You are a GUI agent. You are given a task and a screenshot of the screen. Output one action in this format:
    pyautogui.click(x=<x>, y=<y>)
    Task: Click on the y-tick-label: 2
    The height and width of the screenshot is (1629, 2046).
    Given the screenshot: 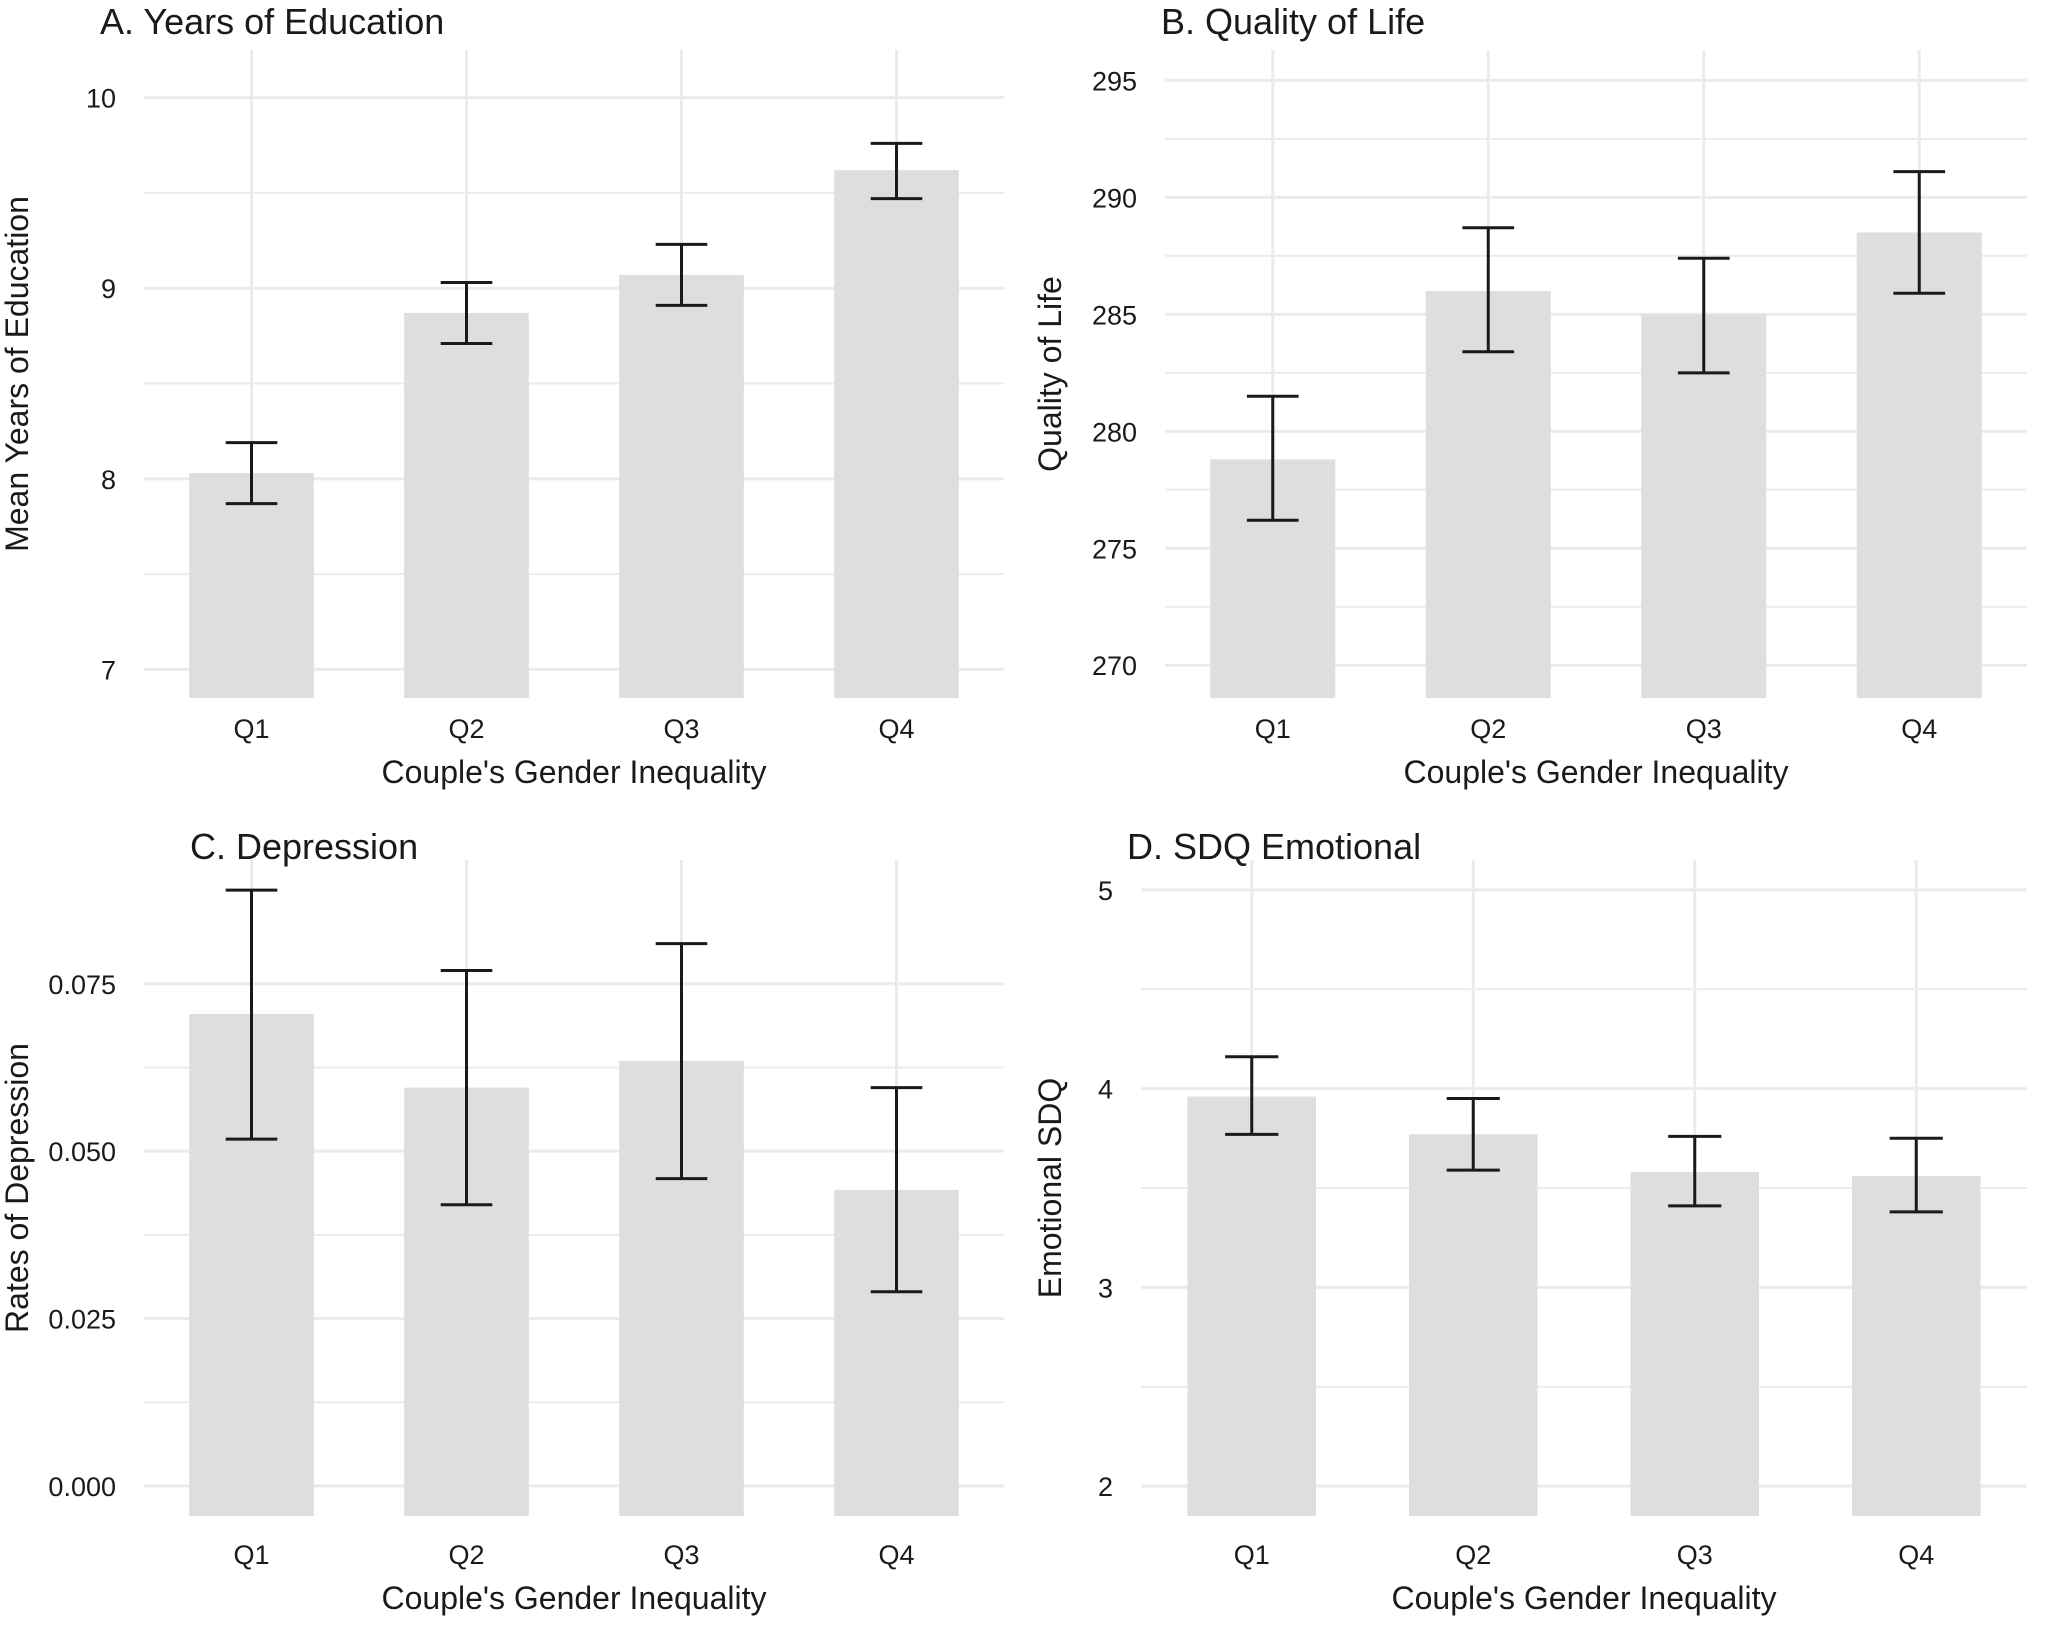 What is the action you would take?
    pyautogui.click(x=1105, y=1487)
    